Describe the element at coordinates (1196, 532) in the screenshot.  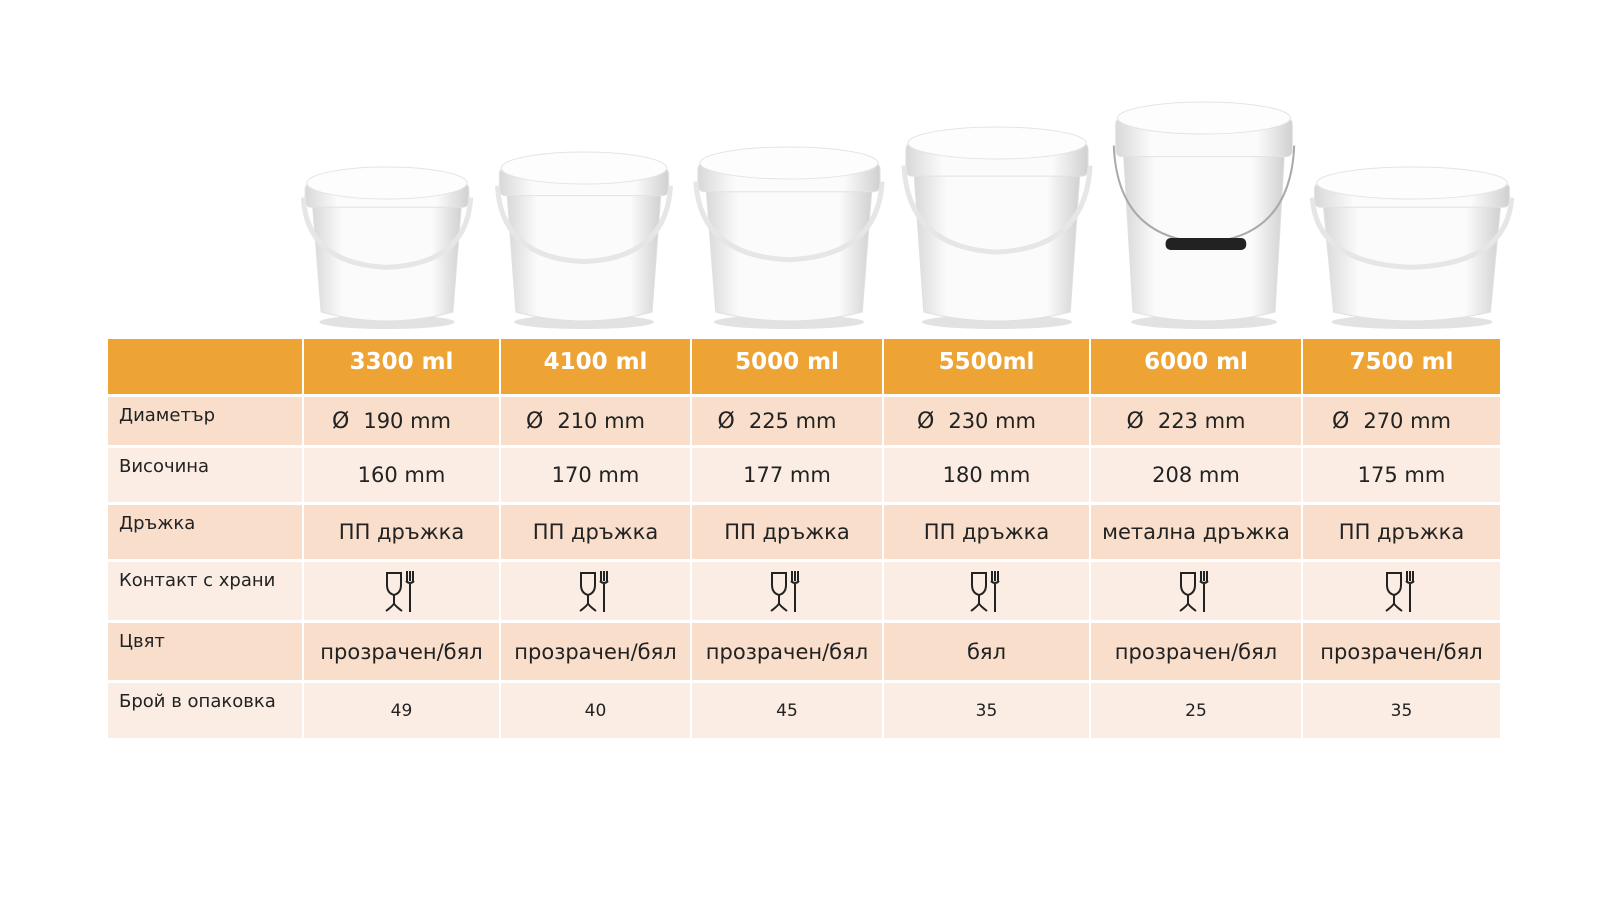
I see `handle-cell: метална дръжка` at that location.